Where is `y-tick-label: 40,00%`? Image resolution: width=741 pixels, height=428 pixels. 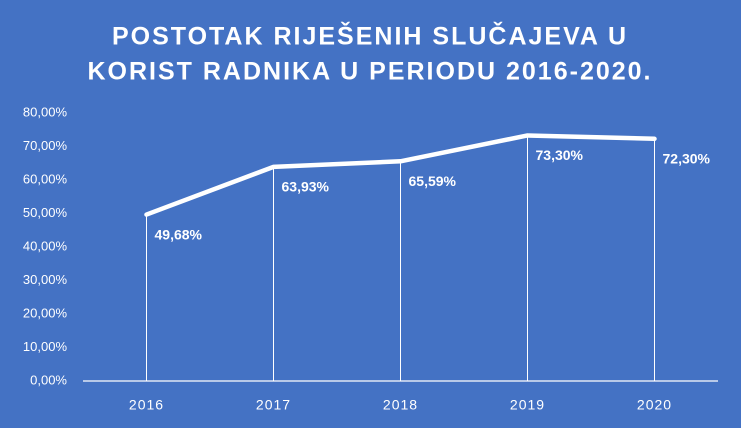 y-tick-label: 40,00% is located at coordinates (45, 245).